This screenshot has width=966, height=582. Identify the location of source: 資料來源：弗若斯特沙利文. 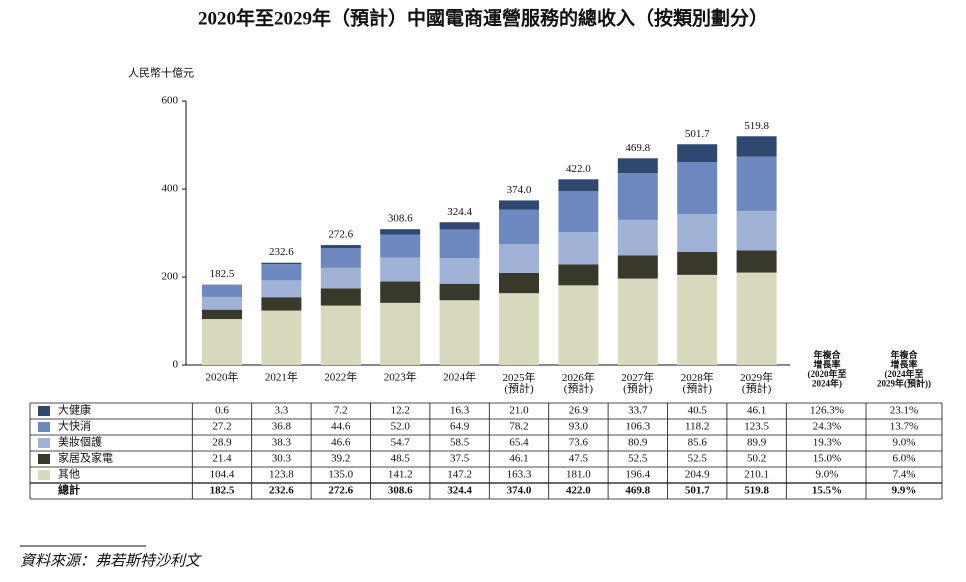
(111, 560).